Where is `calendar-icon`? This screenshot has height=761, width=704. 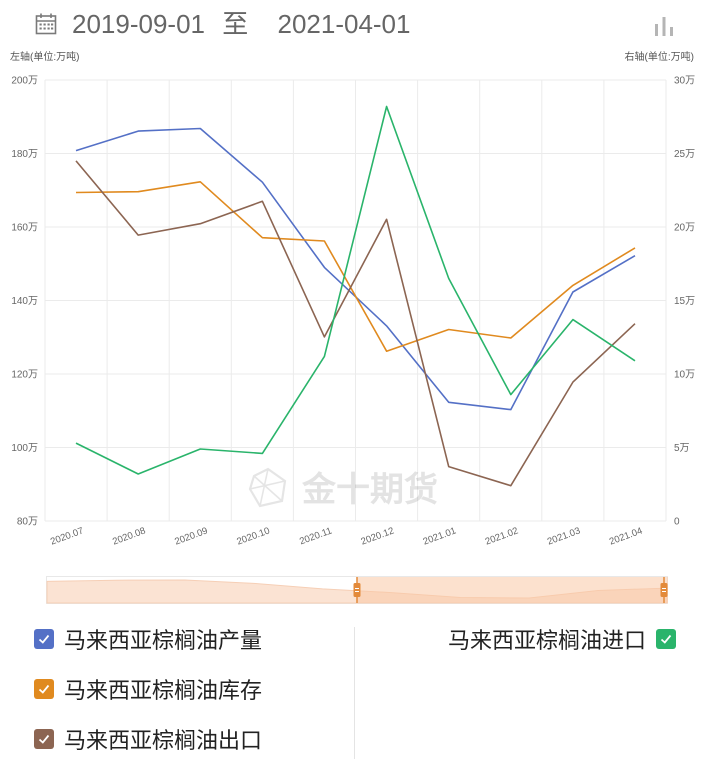 calendar-icon is located at coordinates (46, 24).